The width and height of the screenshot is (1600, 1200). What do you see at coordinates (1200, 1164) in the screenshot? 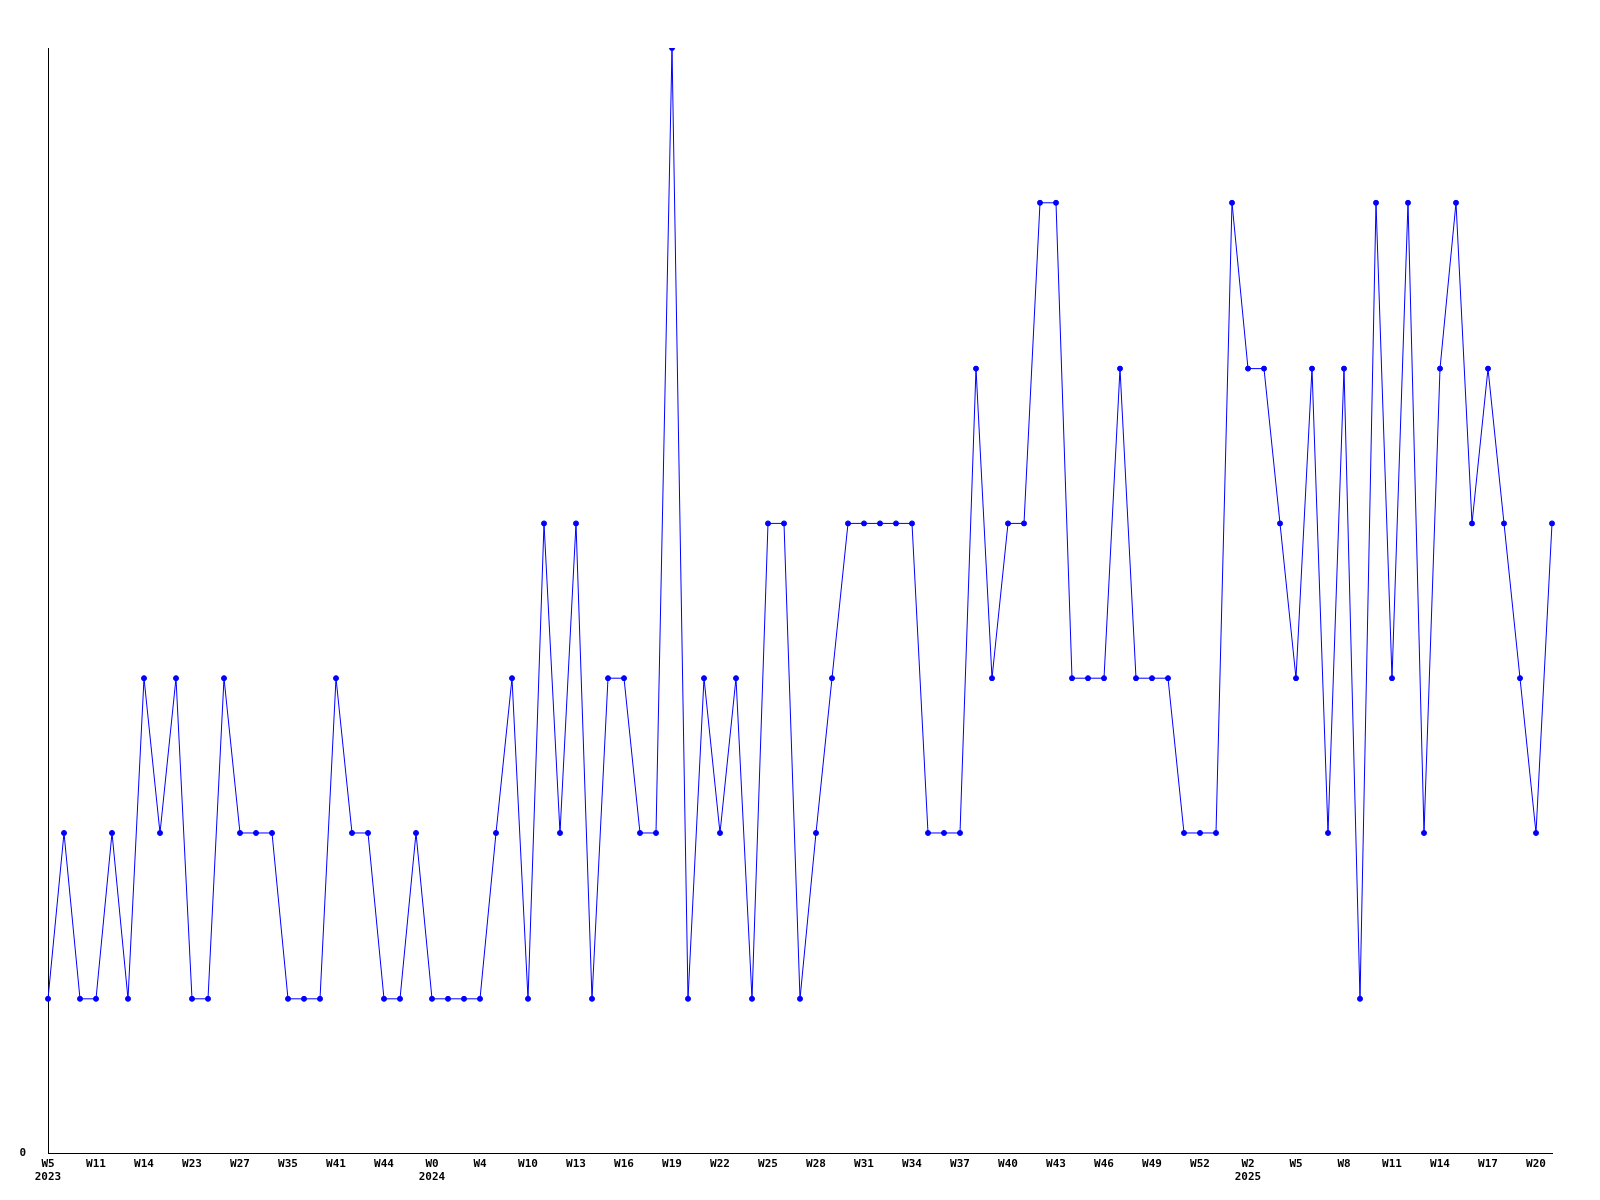
I see `x-tick-label: W52` at bounding box center [1200, 1164].